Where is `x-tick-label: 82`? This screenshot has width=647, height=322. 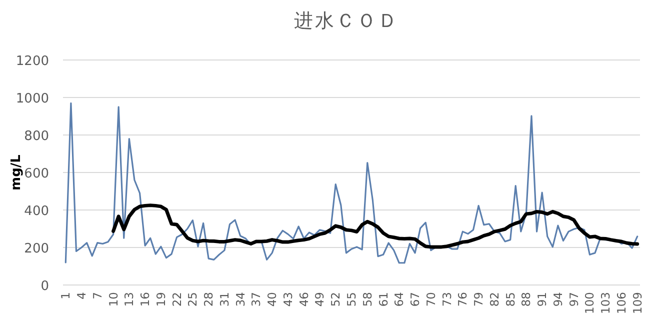
x-tick-label: 82 is located at coordinates (494, 299).